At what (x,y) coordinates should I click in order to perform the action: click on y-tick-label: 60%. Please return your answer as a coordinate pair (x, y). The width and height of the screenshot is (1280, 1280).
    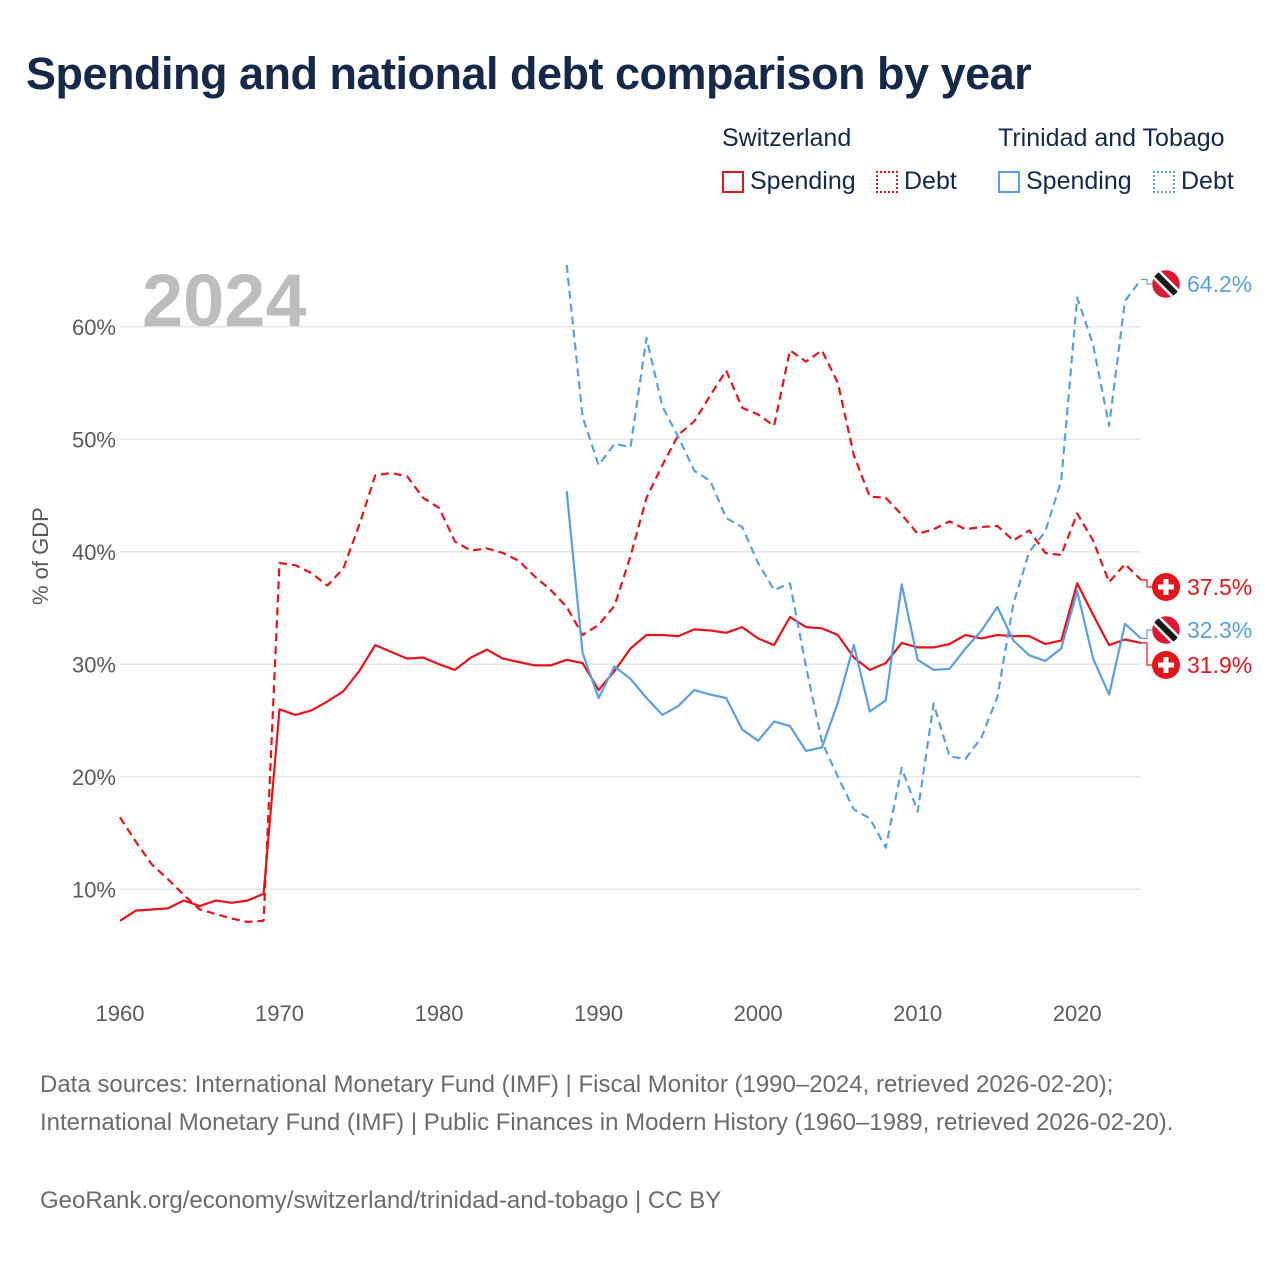
    Looking at the image, I should click on (94, 327).